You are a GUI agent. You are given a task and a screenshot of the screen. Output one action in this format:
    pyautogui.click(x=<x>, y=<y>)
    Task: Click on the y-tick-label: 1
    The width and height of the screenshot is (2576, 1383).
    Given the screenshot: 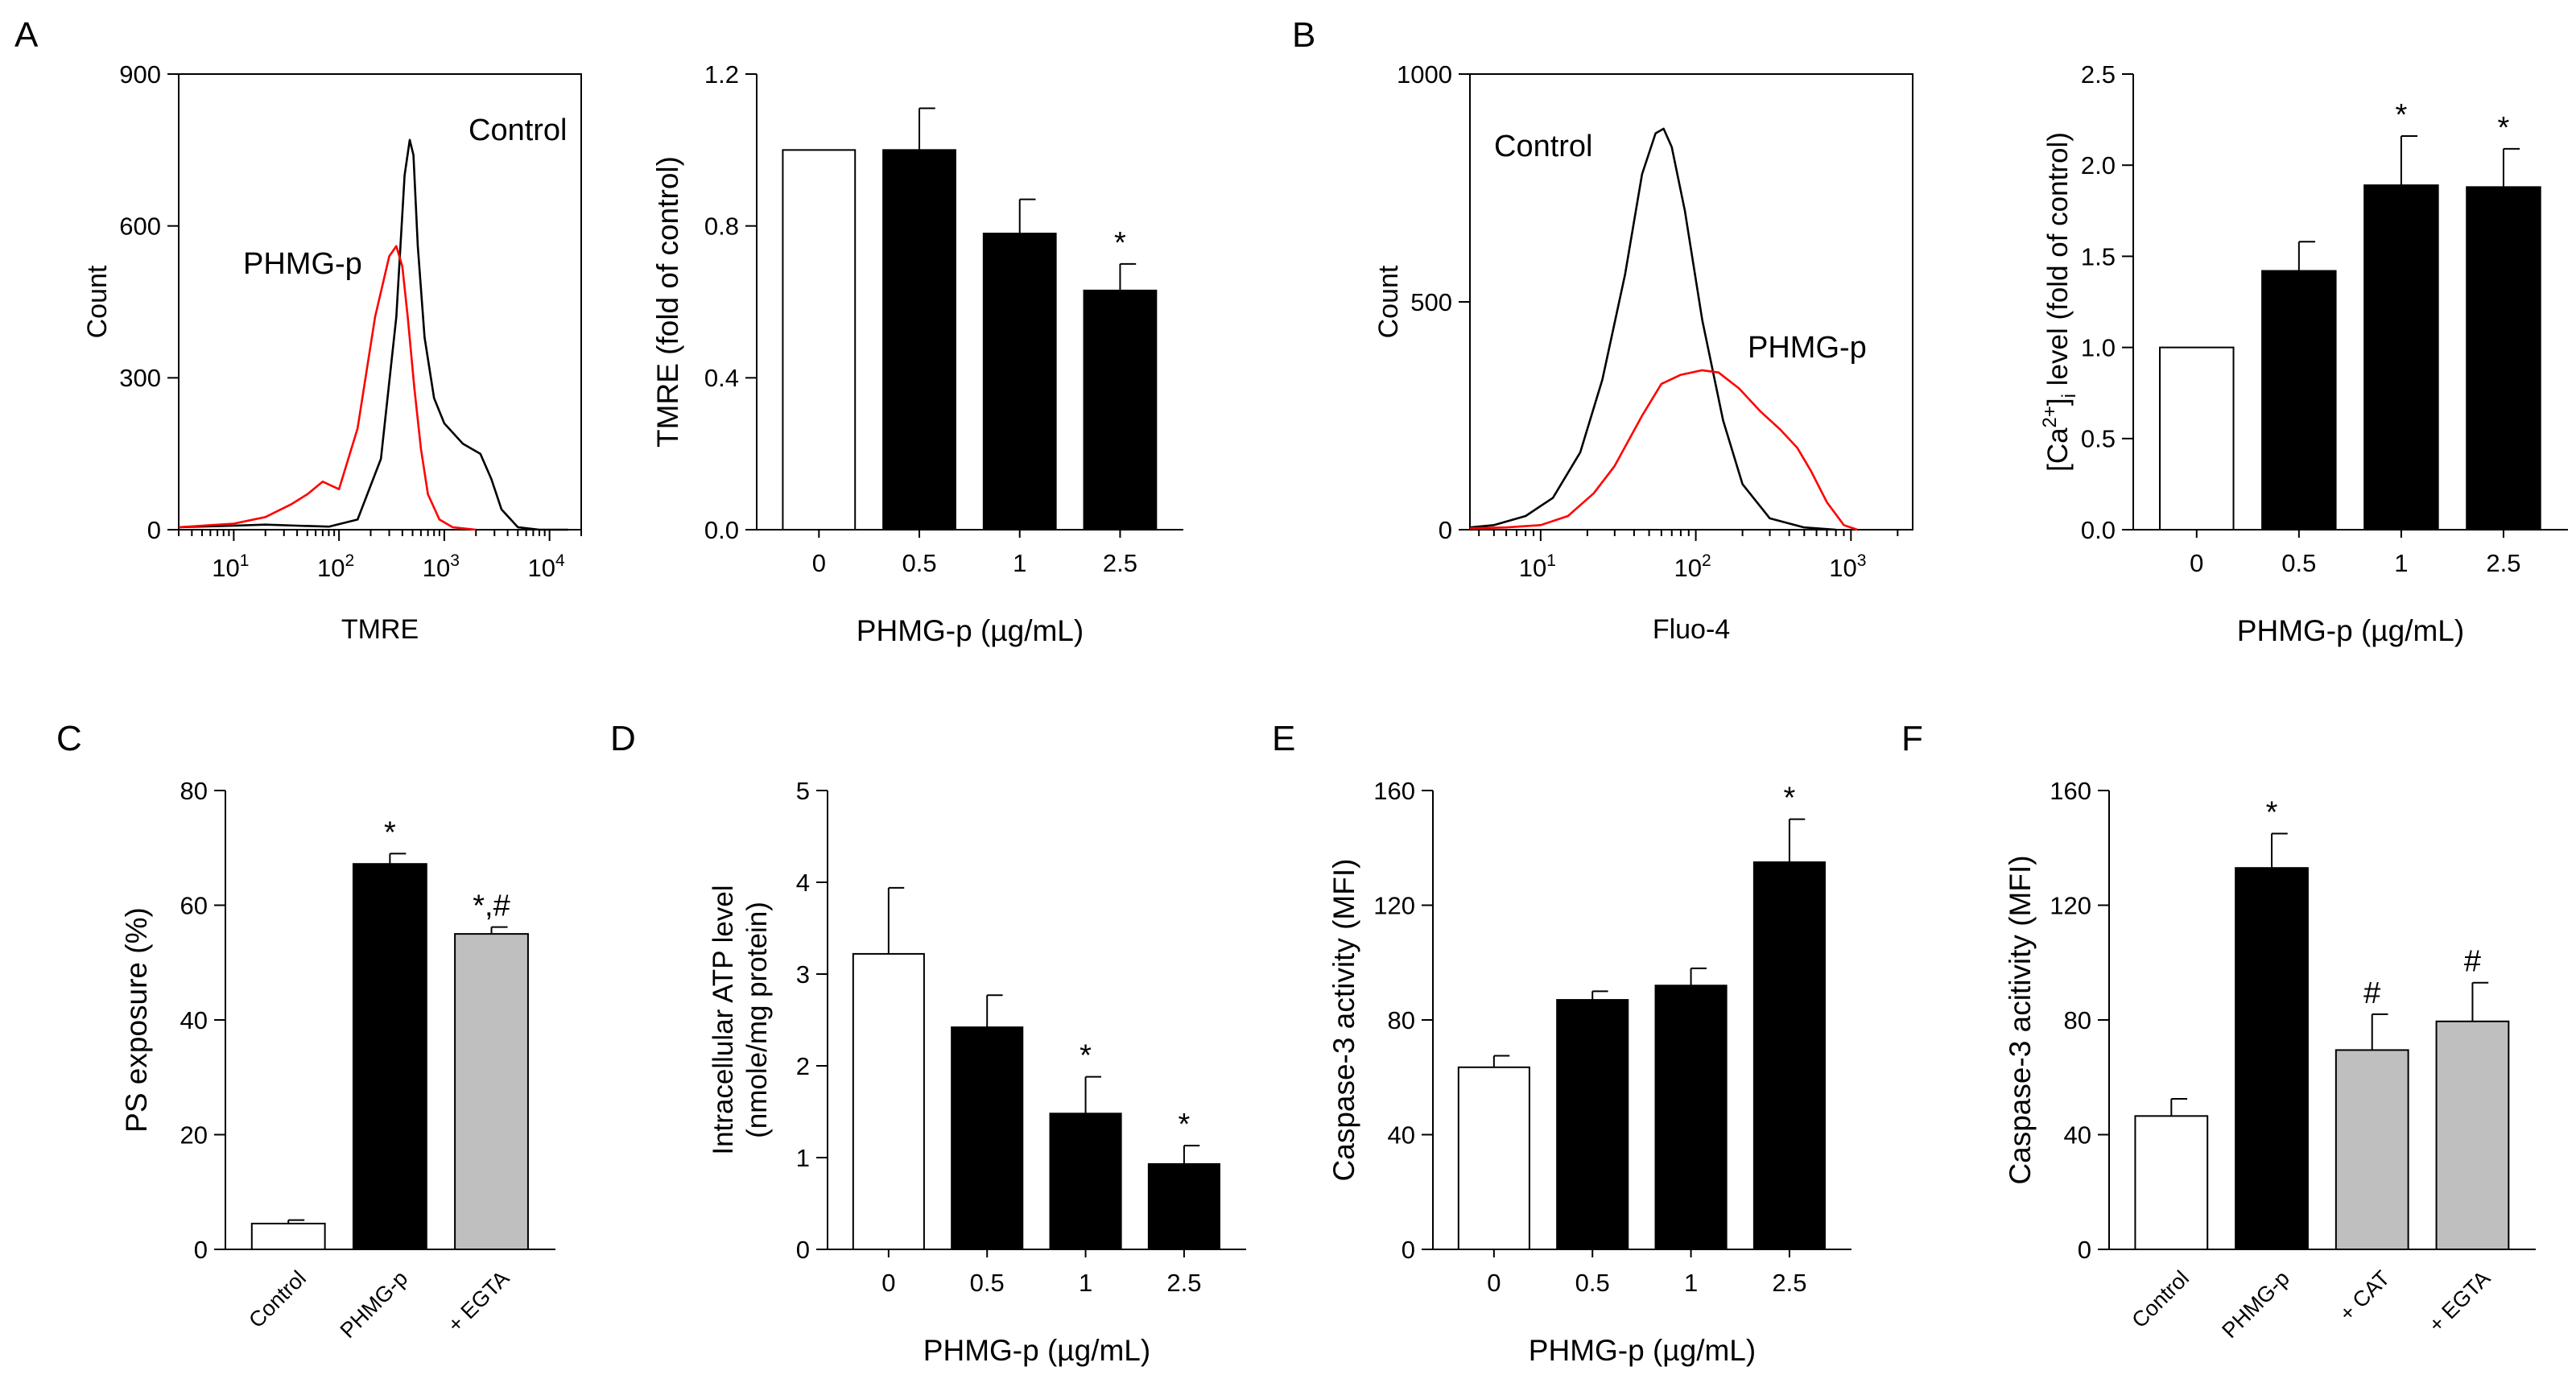 What is the action you would take?
    pyautogui.click(x=803, y=1158)
    